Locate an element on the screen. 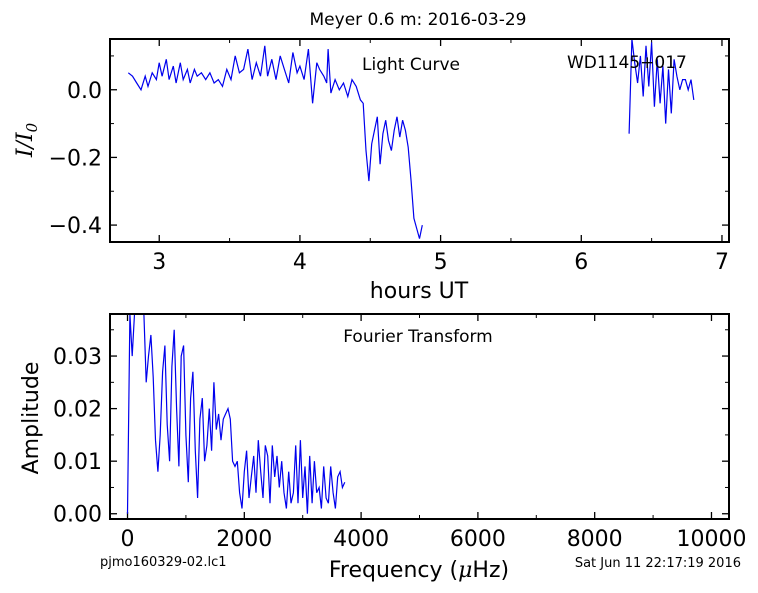  light-curve-annotation: Light Curve is located at coordinates (411, 65).